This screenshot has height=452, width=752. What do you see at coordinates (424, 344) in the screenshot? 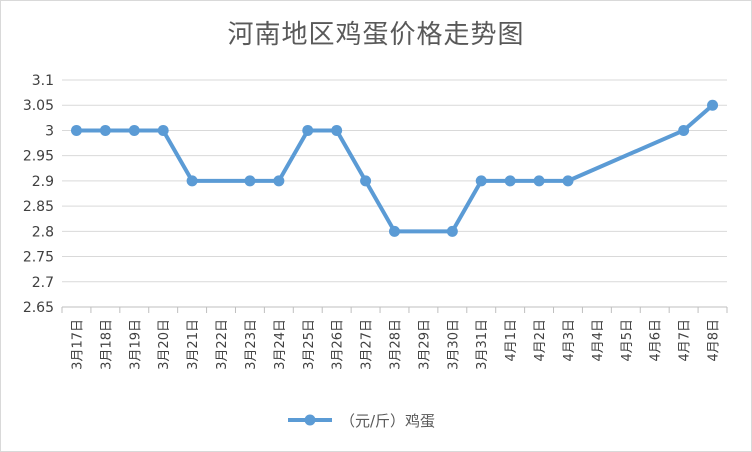
I see `x-tick-label: 3月29日` at bounding box center [424, 344].